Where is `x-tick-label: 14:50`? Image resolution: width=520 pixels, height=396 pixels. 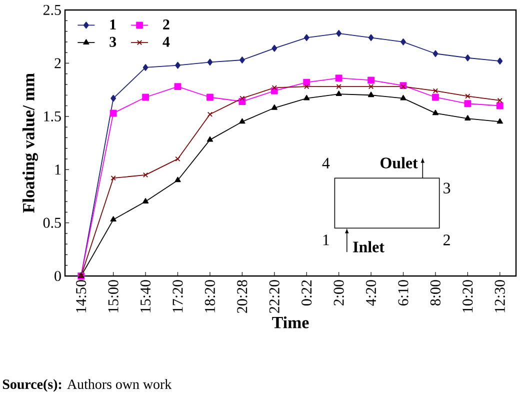
x-tick-label: 14:50 is located at coordinates (81, 296).